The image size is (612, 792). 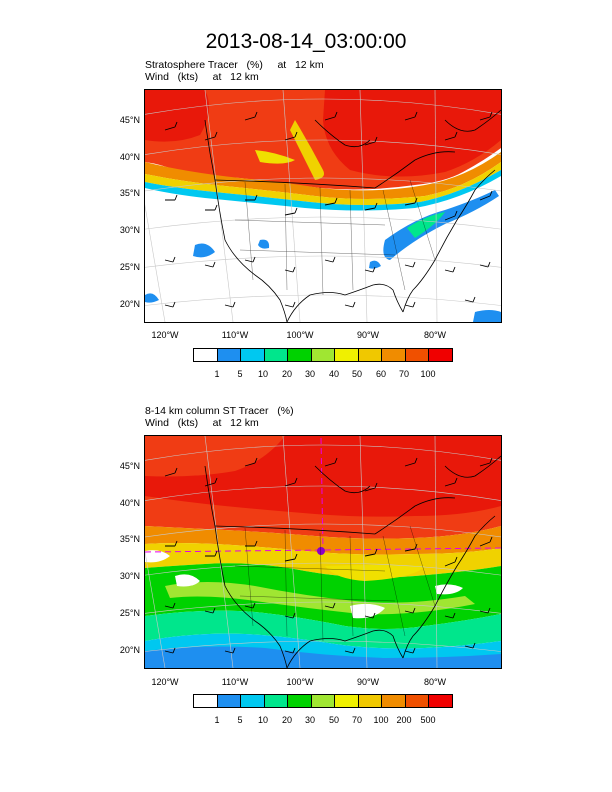 What do you see at coordinates (202, 423) in the screenshot?
I see `panel2-subtitle-wind: Wind (kts) at 12 km` at bounding box center [202, 423].